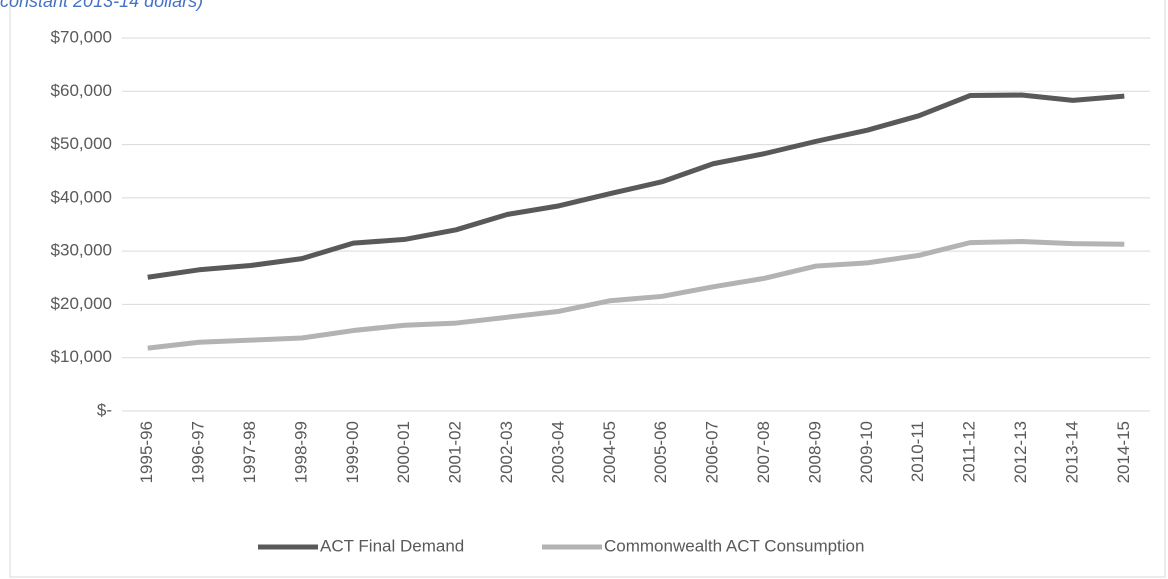 This screenshot has width=1168, height=579. What do you see at coordinates (1071, 452) in the screenshot?
I see `x-tick-label: 2013-14` at bounding box center [1071, 452].